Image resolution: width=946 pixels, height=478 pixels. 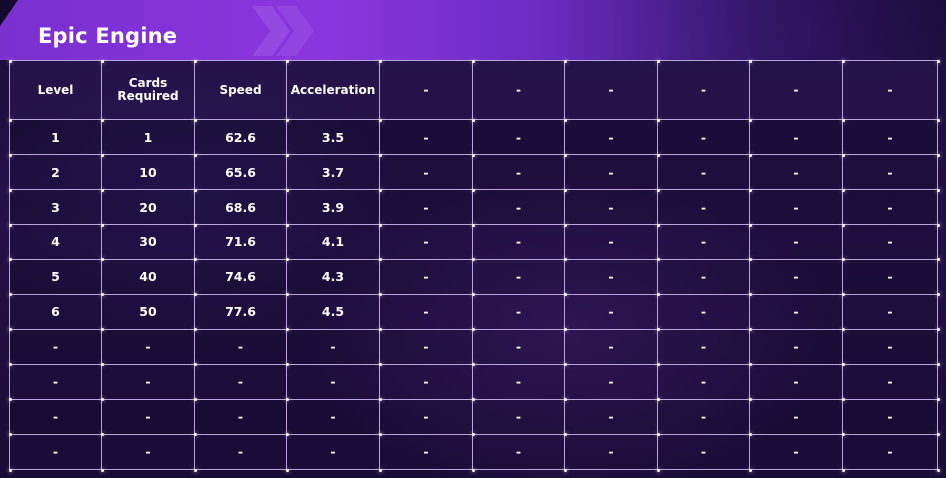 What do you see at coordinates (333, 242) in the screenshot?
I see `table-cell: 4.1` at bounding box center [333, 242].